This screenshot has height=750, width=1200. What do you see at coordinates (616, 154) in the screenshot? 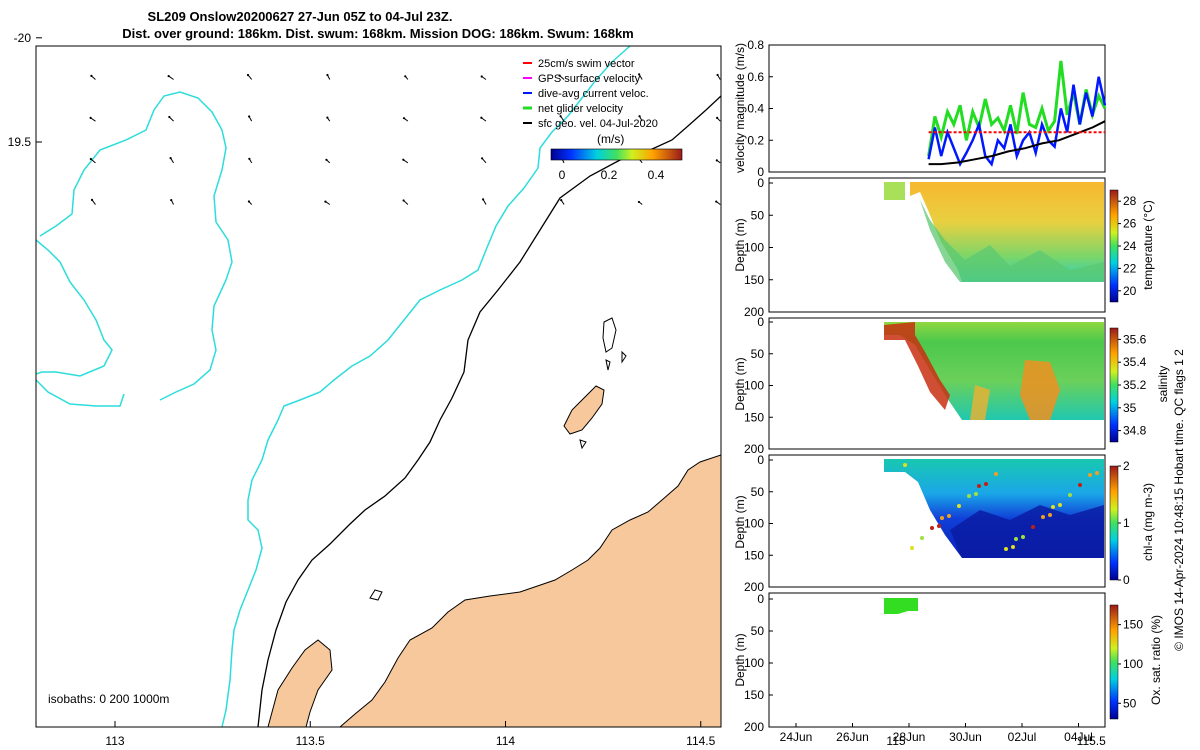
I see `colorbar-gradient` at bounding box center [616, 154].